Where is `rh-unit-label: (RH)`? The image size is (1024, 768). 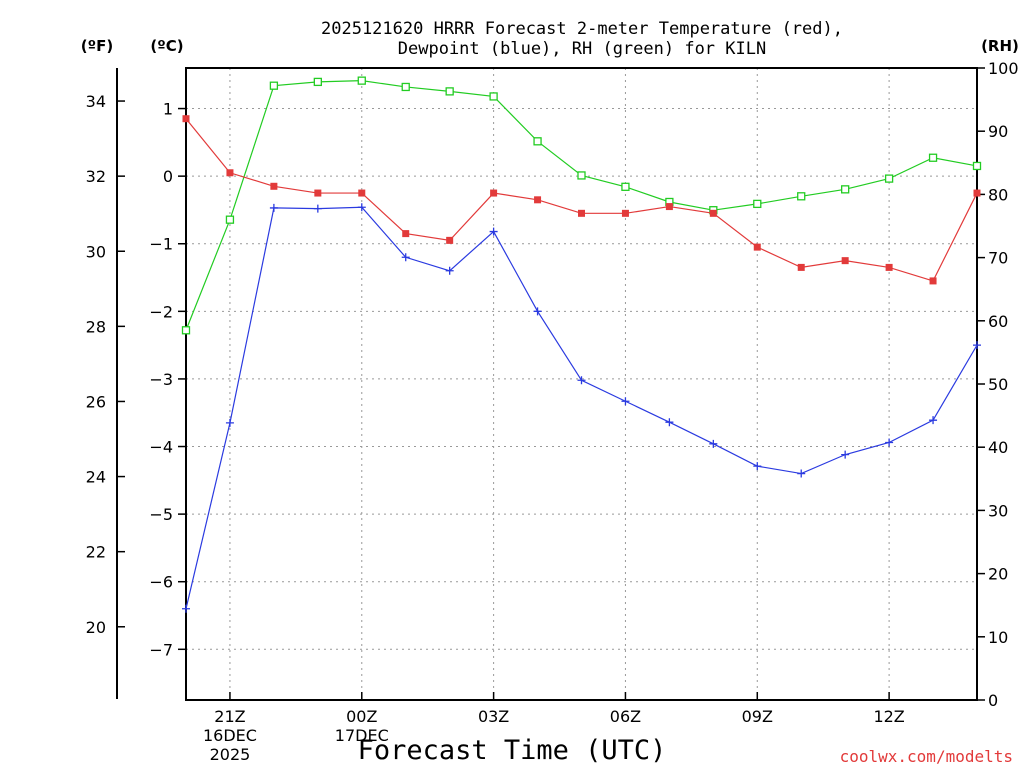
rh-unit-label: (RH) is located at coordinates (1000, 46).